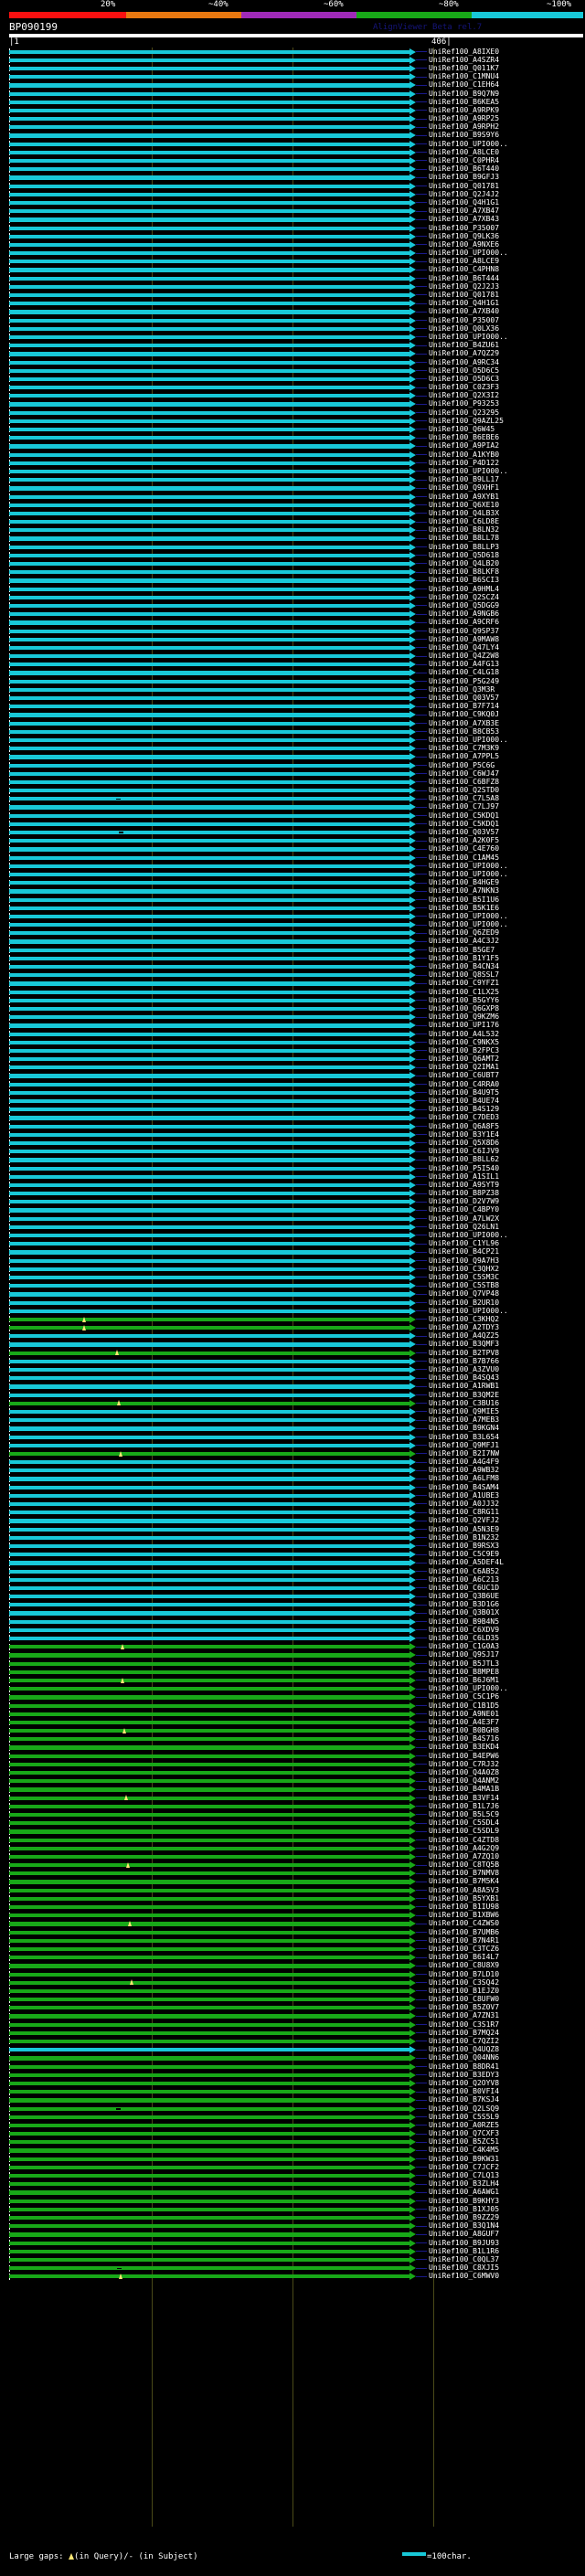 This screenshot has height=2576, width=585. I want to click on alignment-row: UniRef100_Q4UQZ8, so click(293, 2049).